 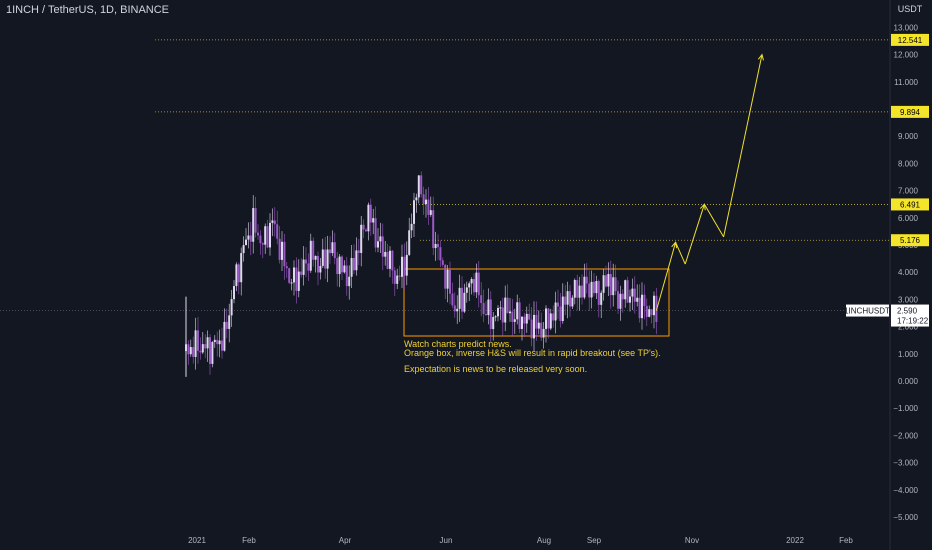 What do you see at coordinates (345, 540) in the screenshot?
I see `time-tick: Apr` at bounding box center [345, 540].